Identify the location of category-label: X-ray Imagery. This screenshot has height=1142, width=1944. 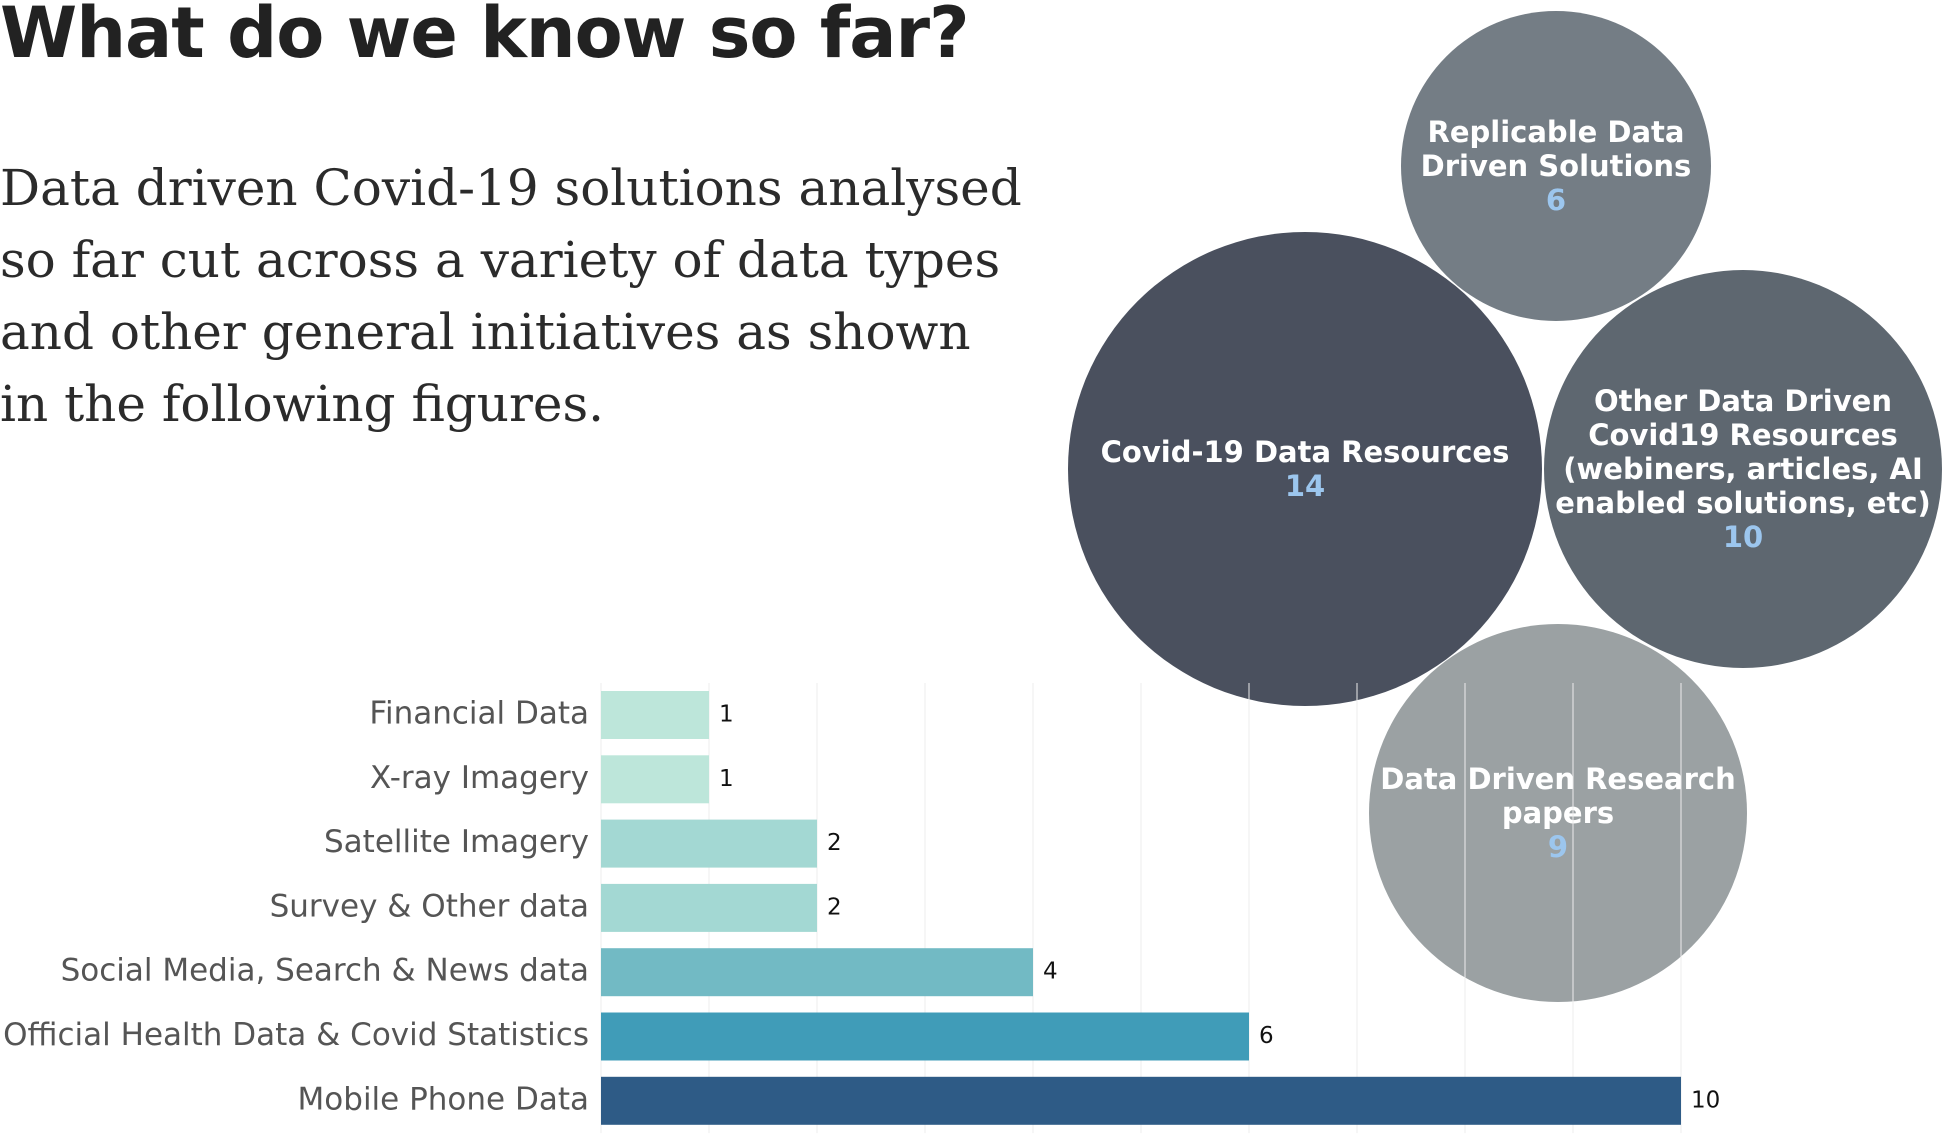
(479, 778).